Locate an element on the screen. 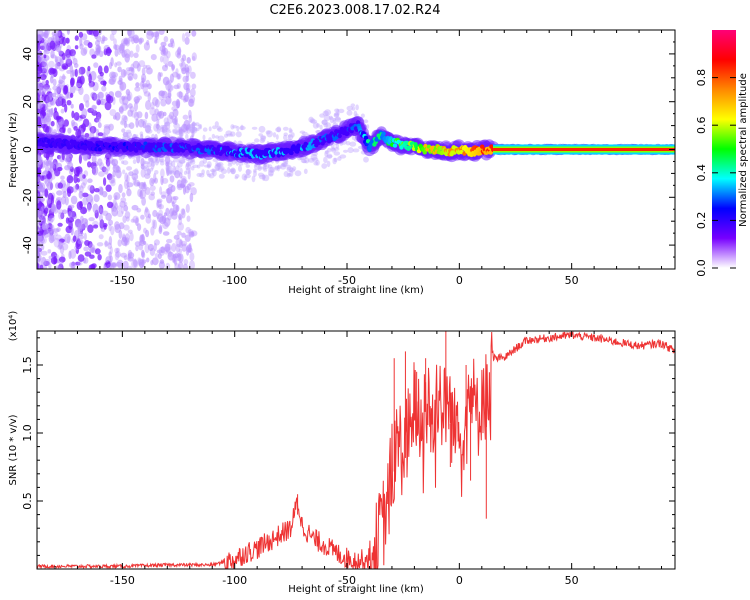 This screenshot has width=750, height=600. spectrogram-ridge is located at coordinates (356, 141).